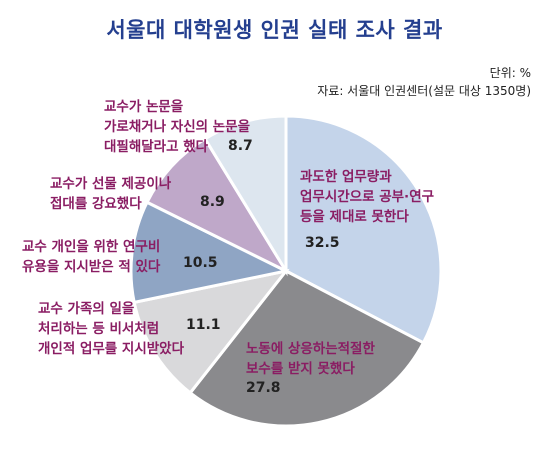 This screenshot has height=461, width=549. What do you see at coordinates (346, 177) in the screenshot?
I see `slice-label-line: 과도한 업무량과` at bounding box center [346, 177].